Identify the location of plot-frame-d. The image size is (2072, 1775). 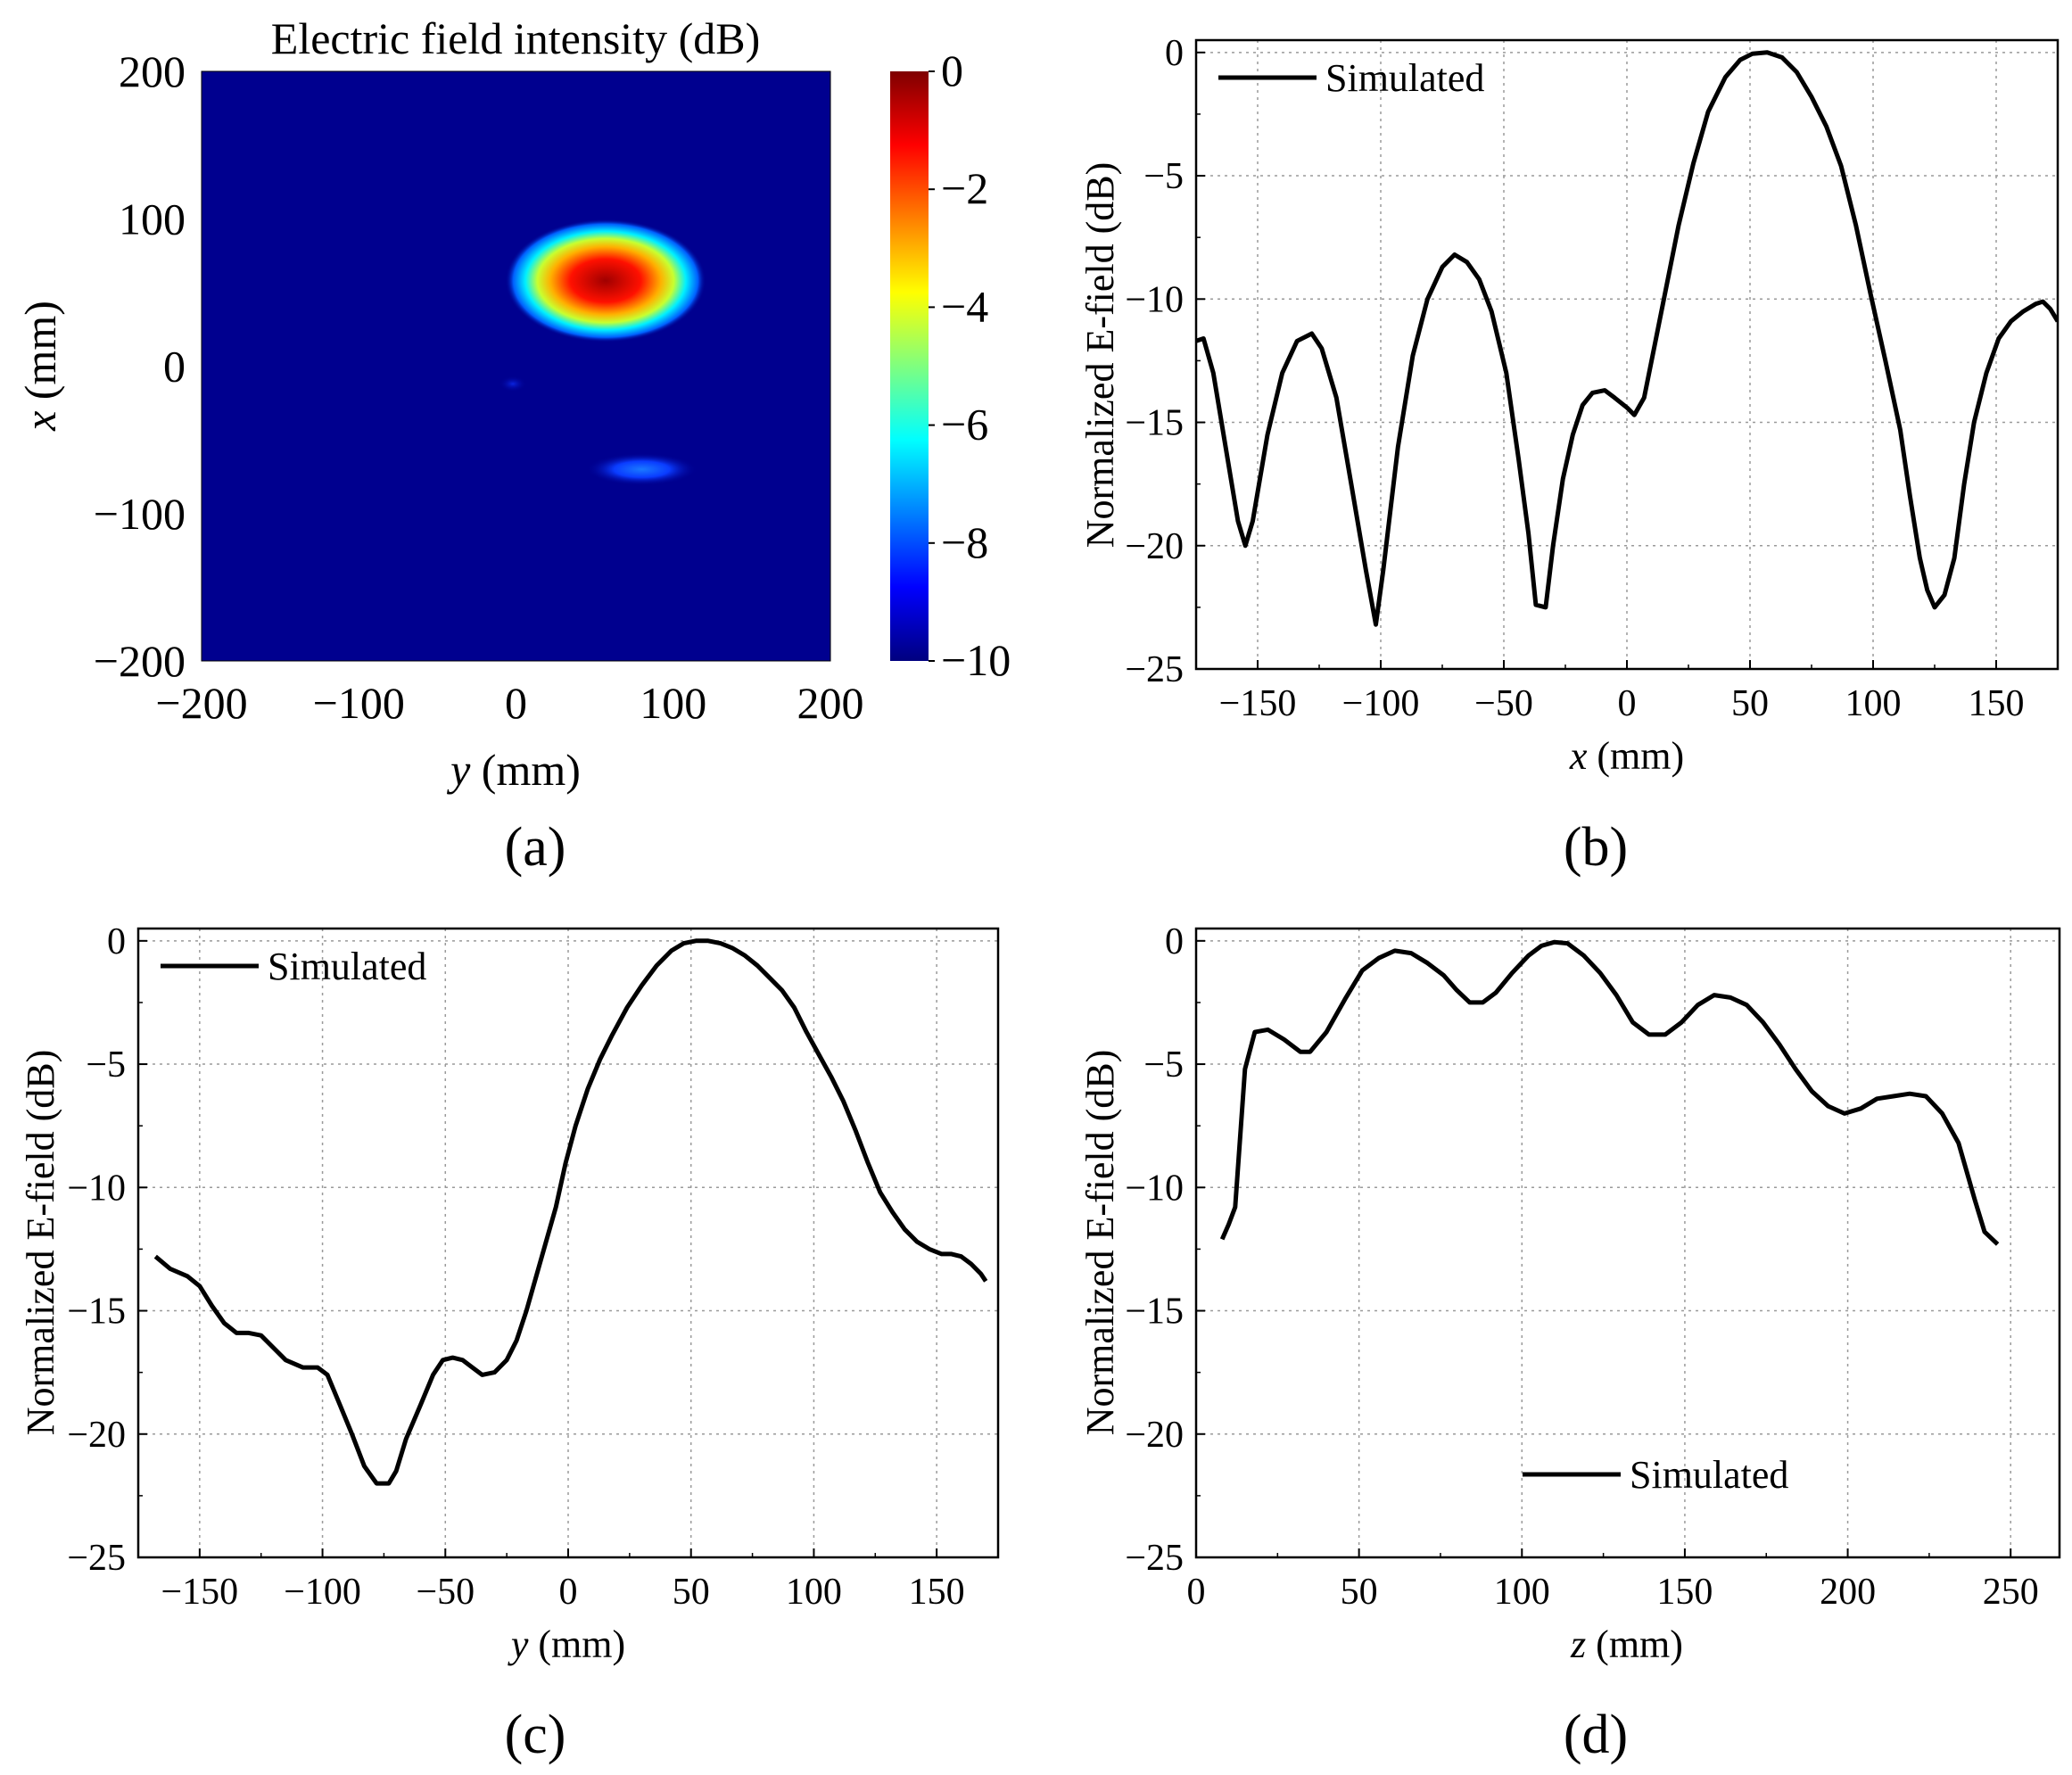
(1627, 1243).